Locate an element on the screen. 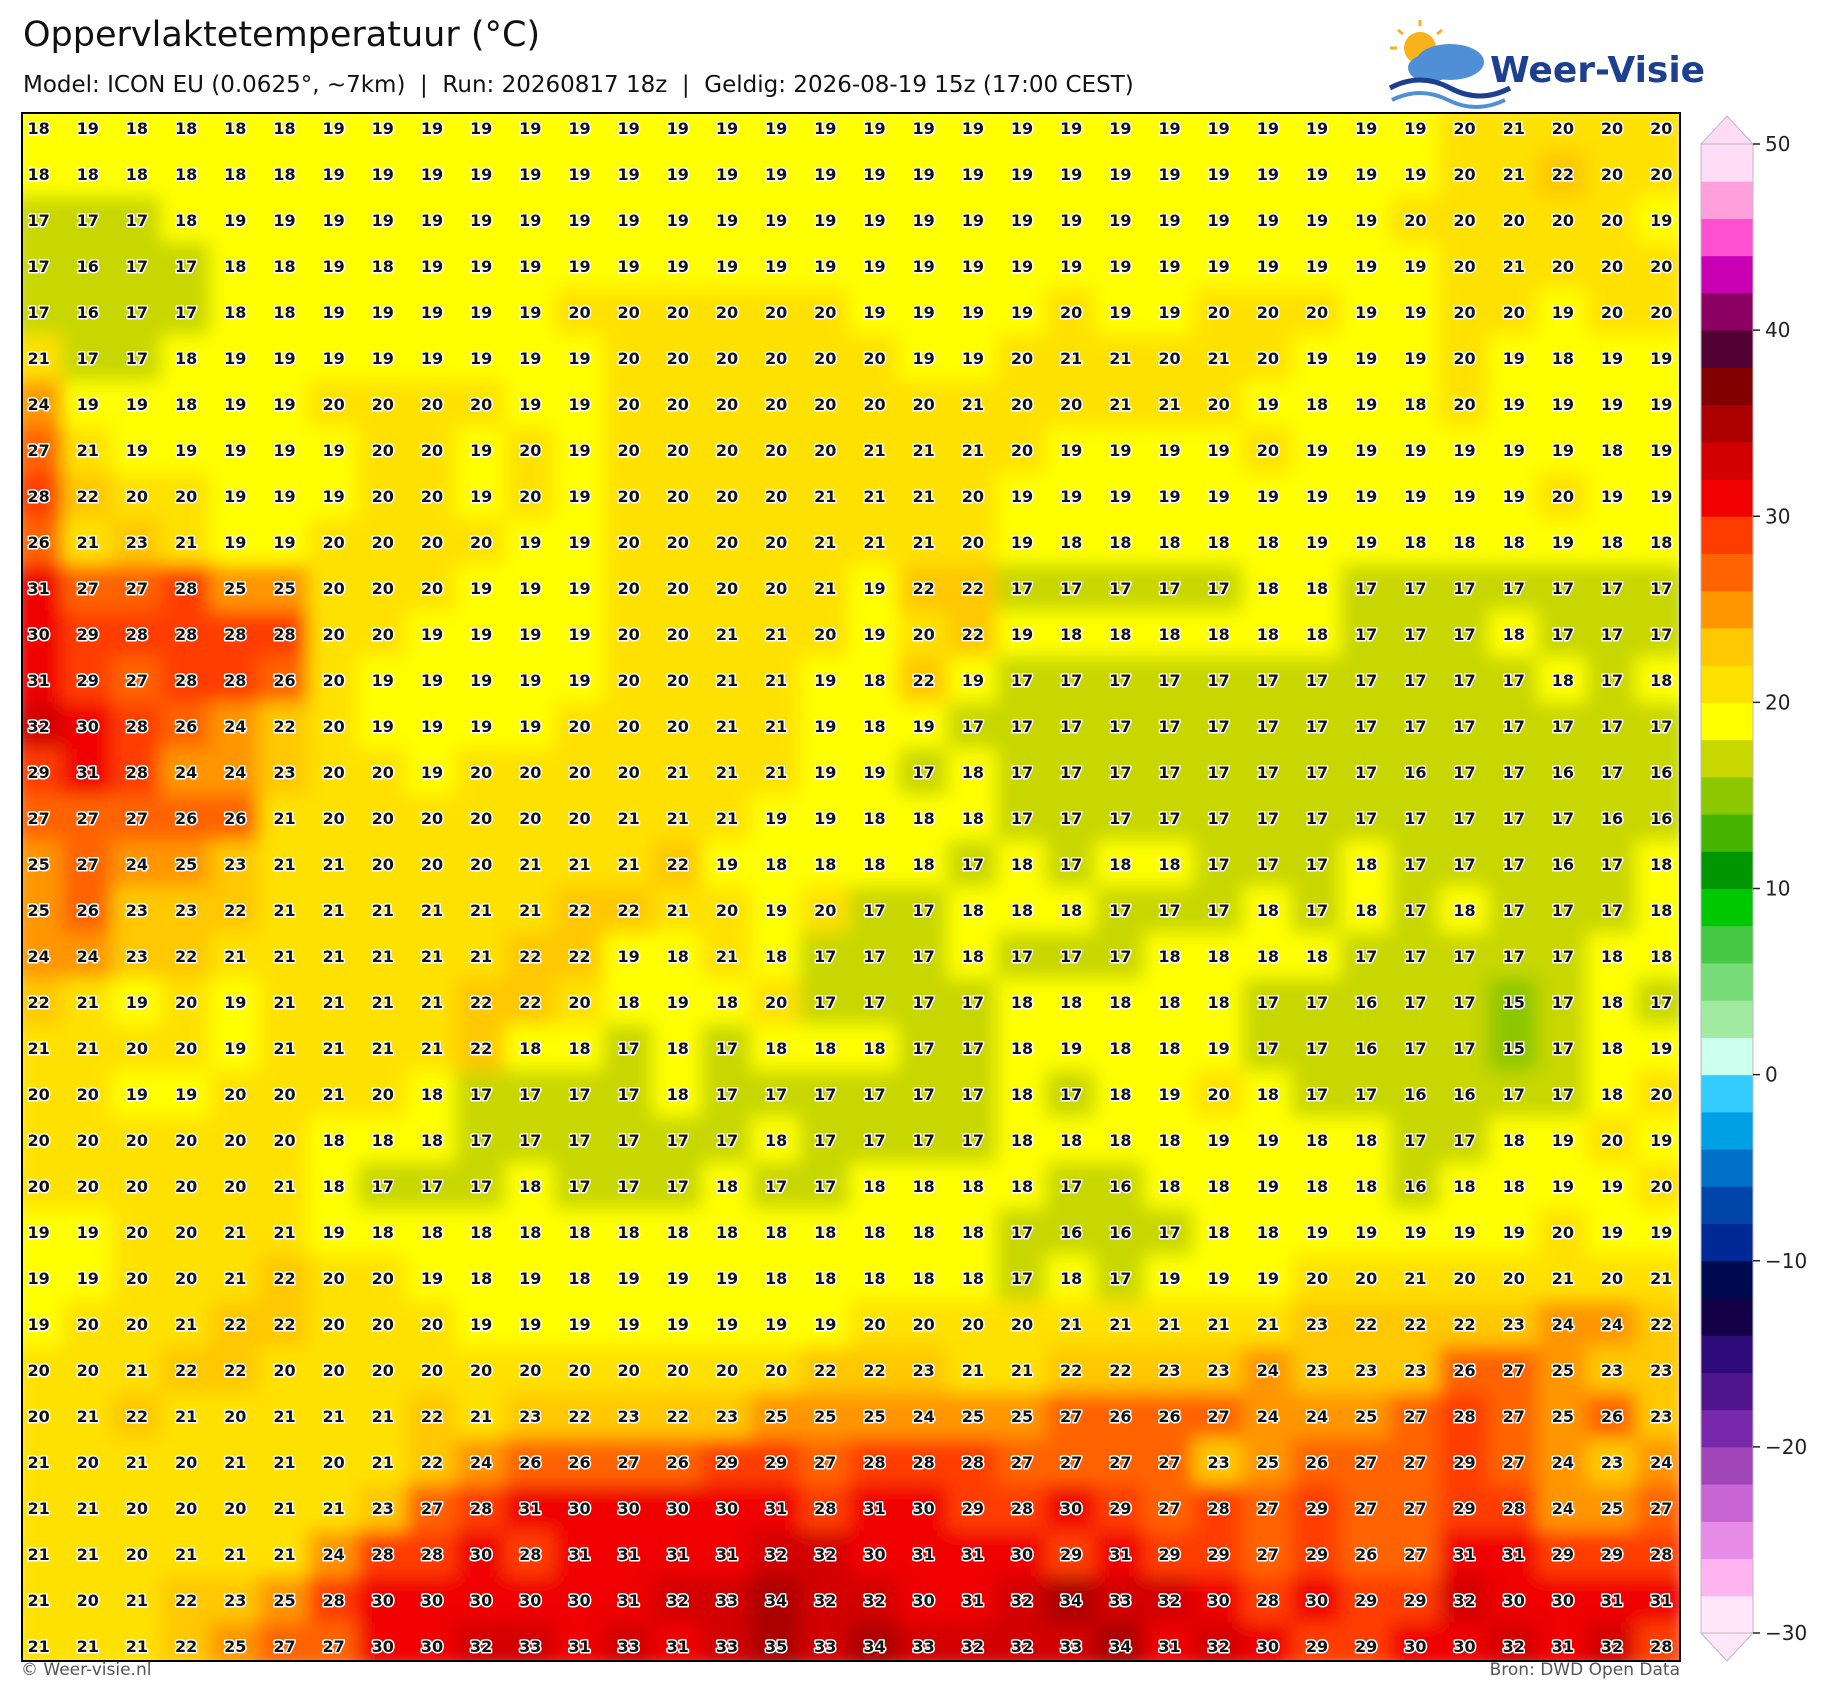 This screenshot has width=1824, height=1681. temperature-label: 24 is located at coordinates (38, 956).